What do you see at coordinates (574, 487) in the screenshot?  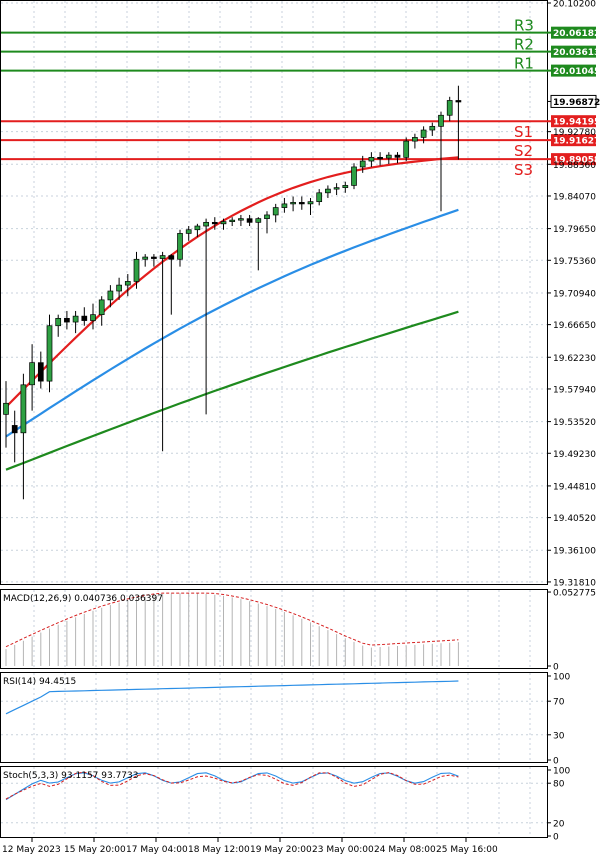 I see `price-tick-label: 19.44810` at bounding box center [574, 487].